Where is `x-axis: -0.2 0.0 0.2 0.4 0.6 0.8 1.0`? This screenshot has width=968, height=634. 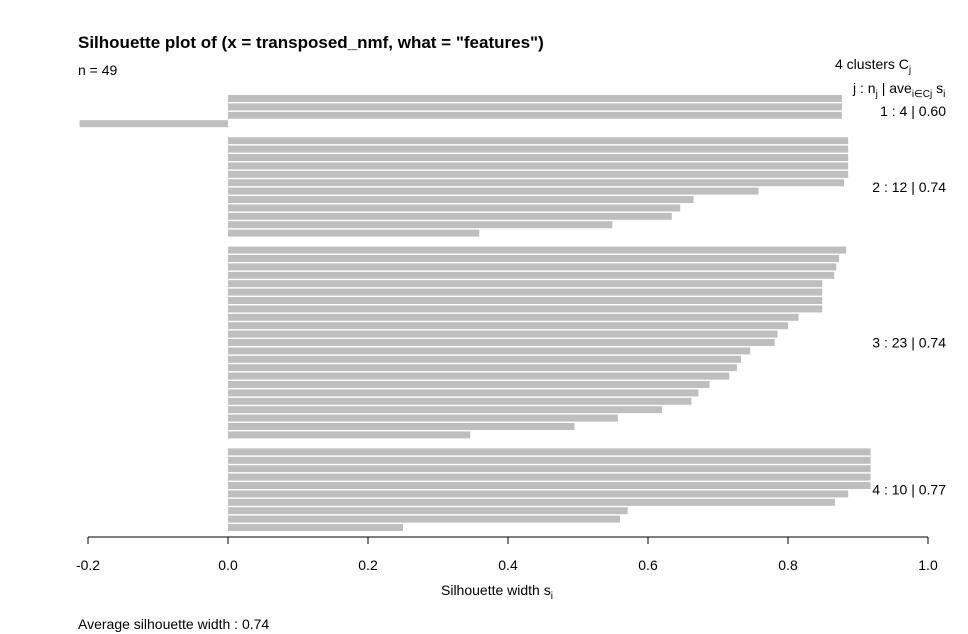 x-axis: -0.2 0.0 0.2 0.4 0.6 0.8 1.0 is located at coordinates (507, 554).